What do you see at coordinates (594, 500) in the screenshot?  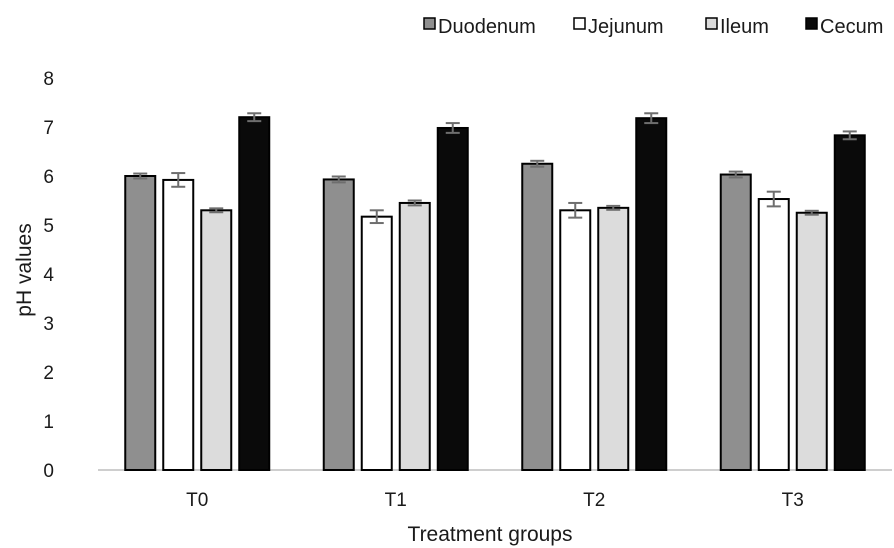 I see `x-tick-label: T2` at bounding box center [594, 500].